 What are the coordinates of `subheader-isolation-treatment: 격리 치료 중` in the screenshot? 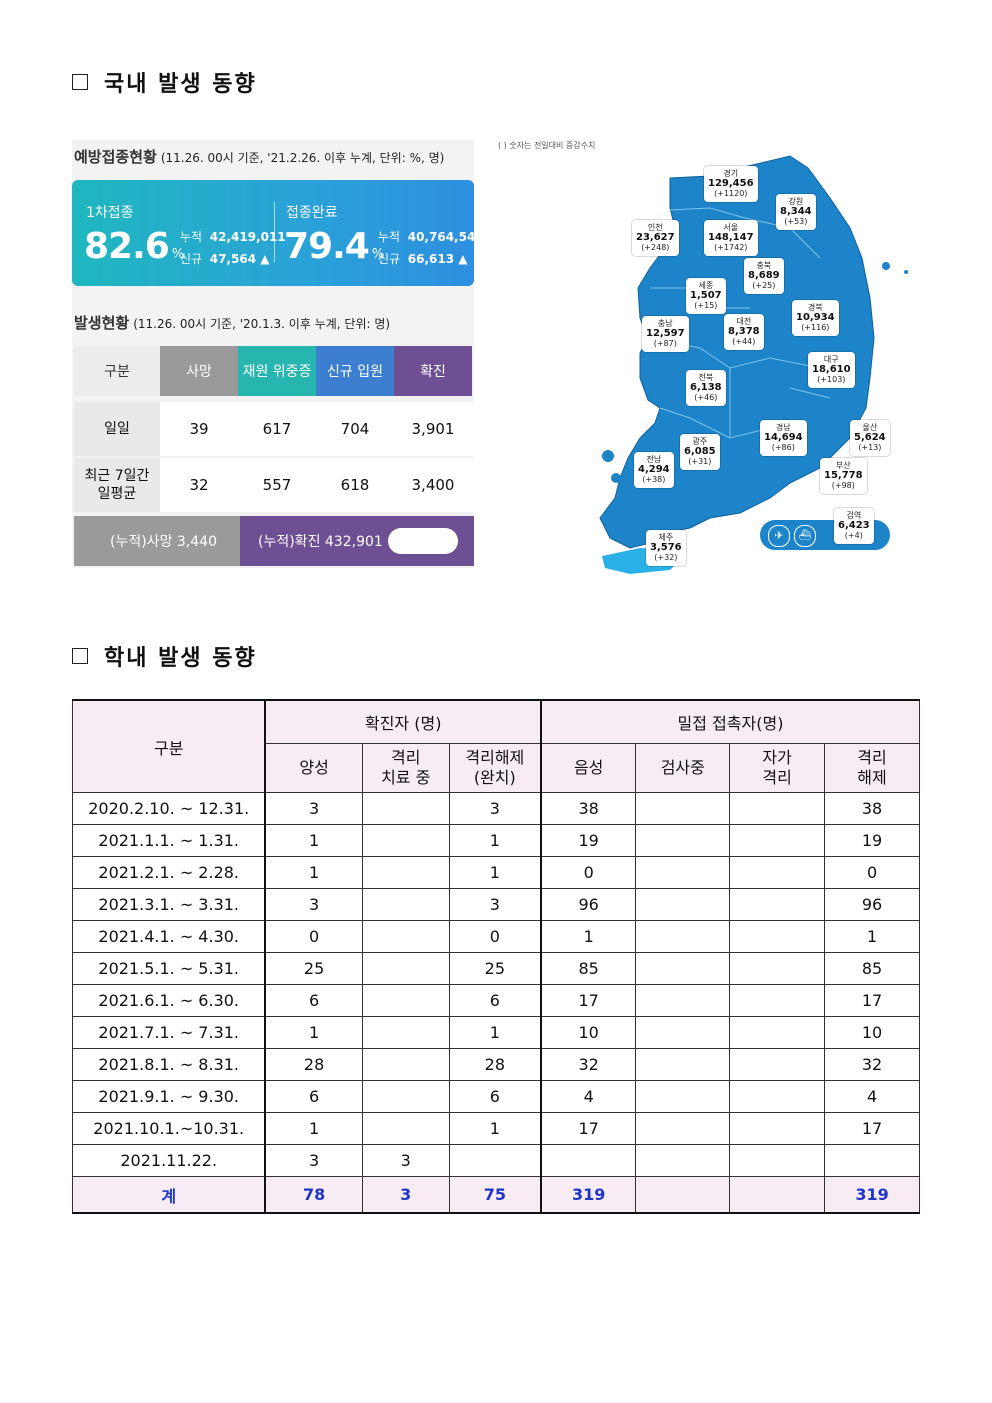 It's located at (405, 768).